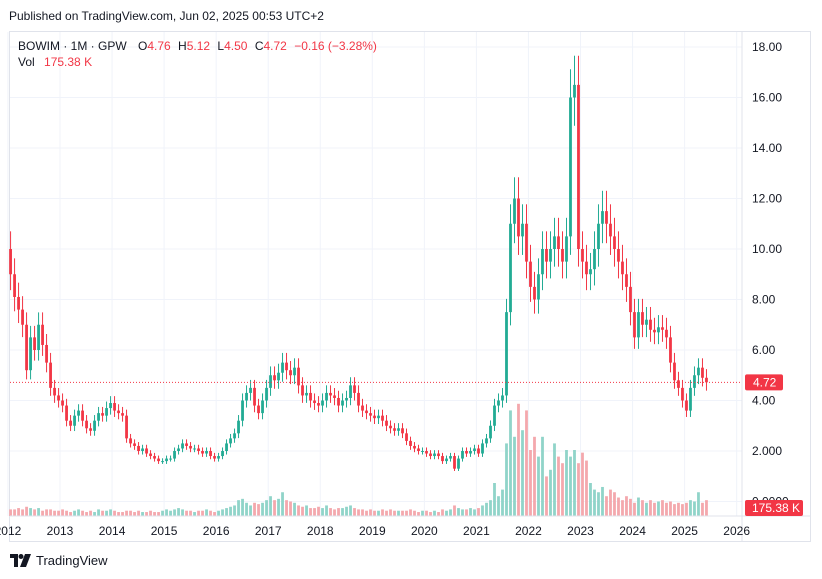  What do you see at coordinates (764, 350) in the screenshot?
I see `price-tick-label: 6.00` at bounding box center [764, 350].